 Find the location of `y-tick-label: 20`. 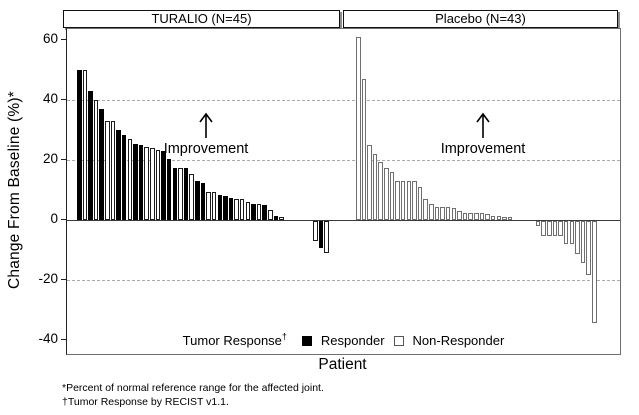

y-tick-label: 20 is located at coordinates (50, 158).